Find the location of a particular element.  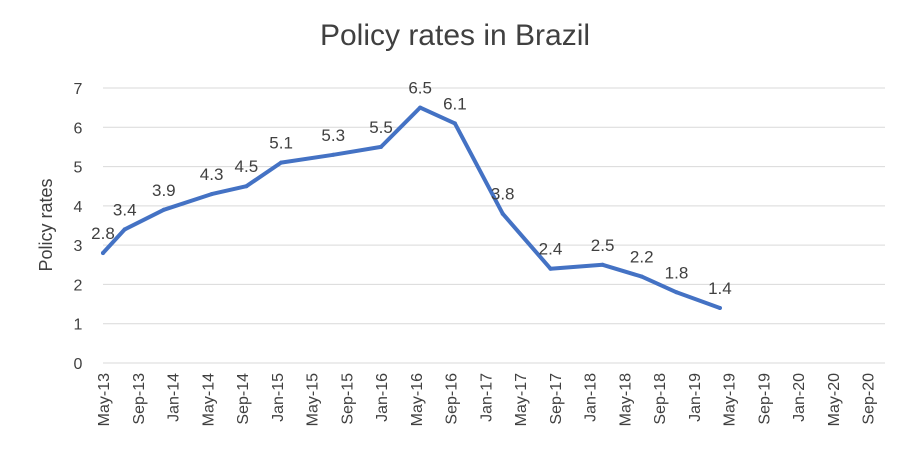

data-label: 2.2 is located at coordinates (642, 257).